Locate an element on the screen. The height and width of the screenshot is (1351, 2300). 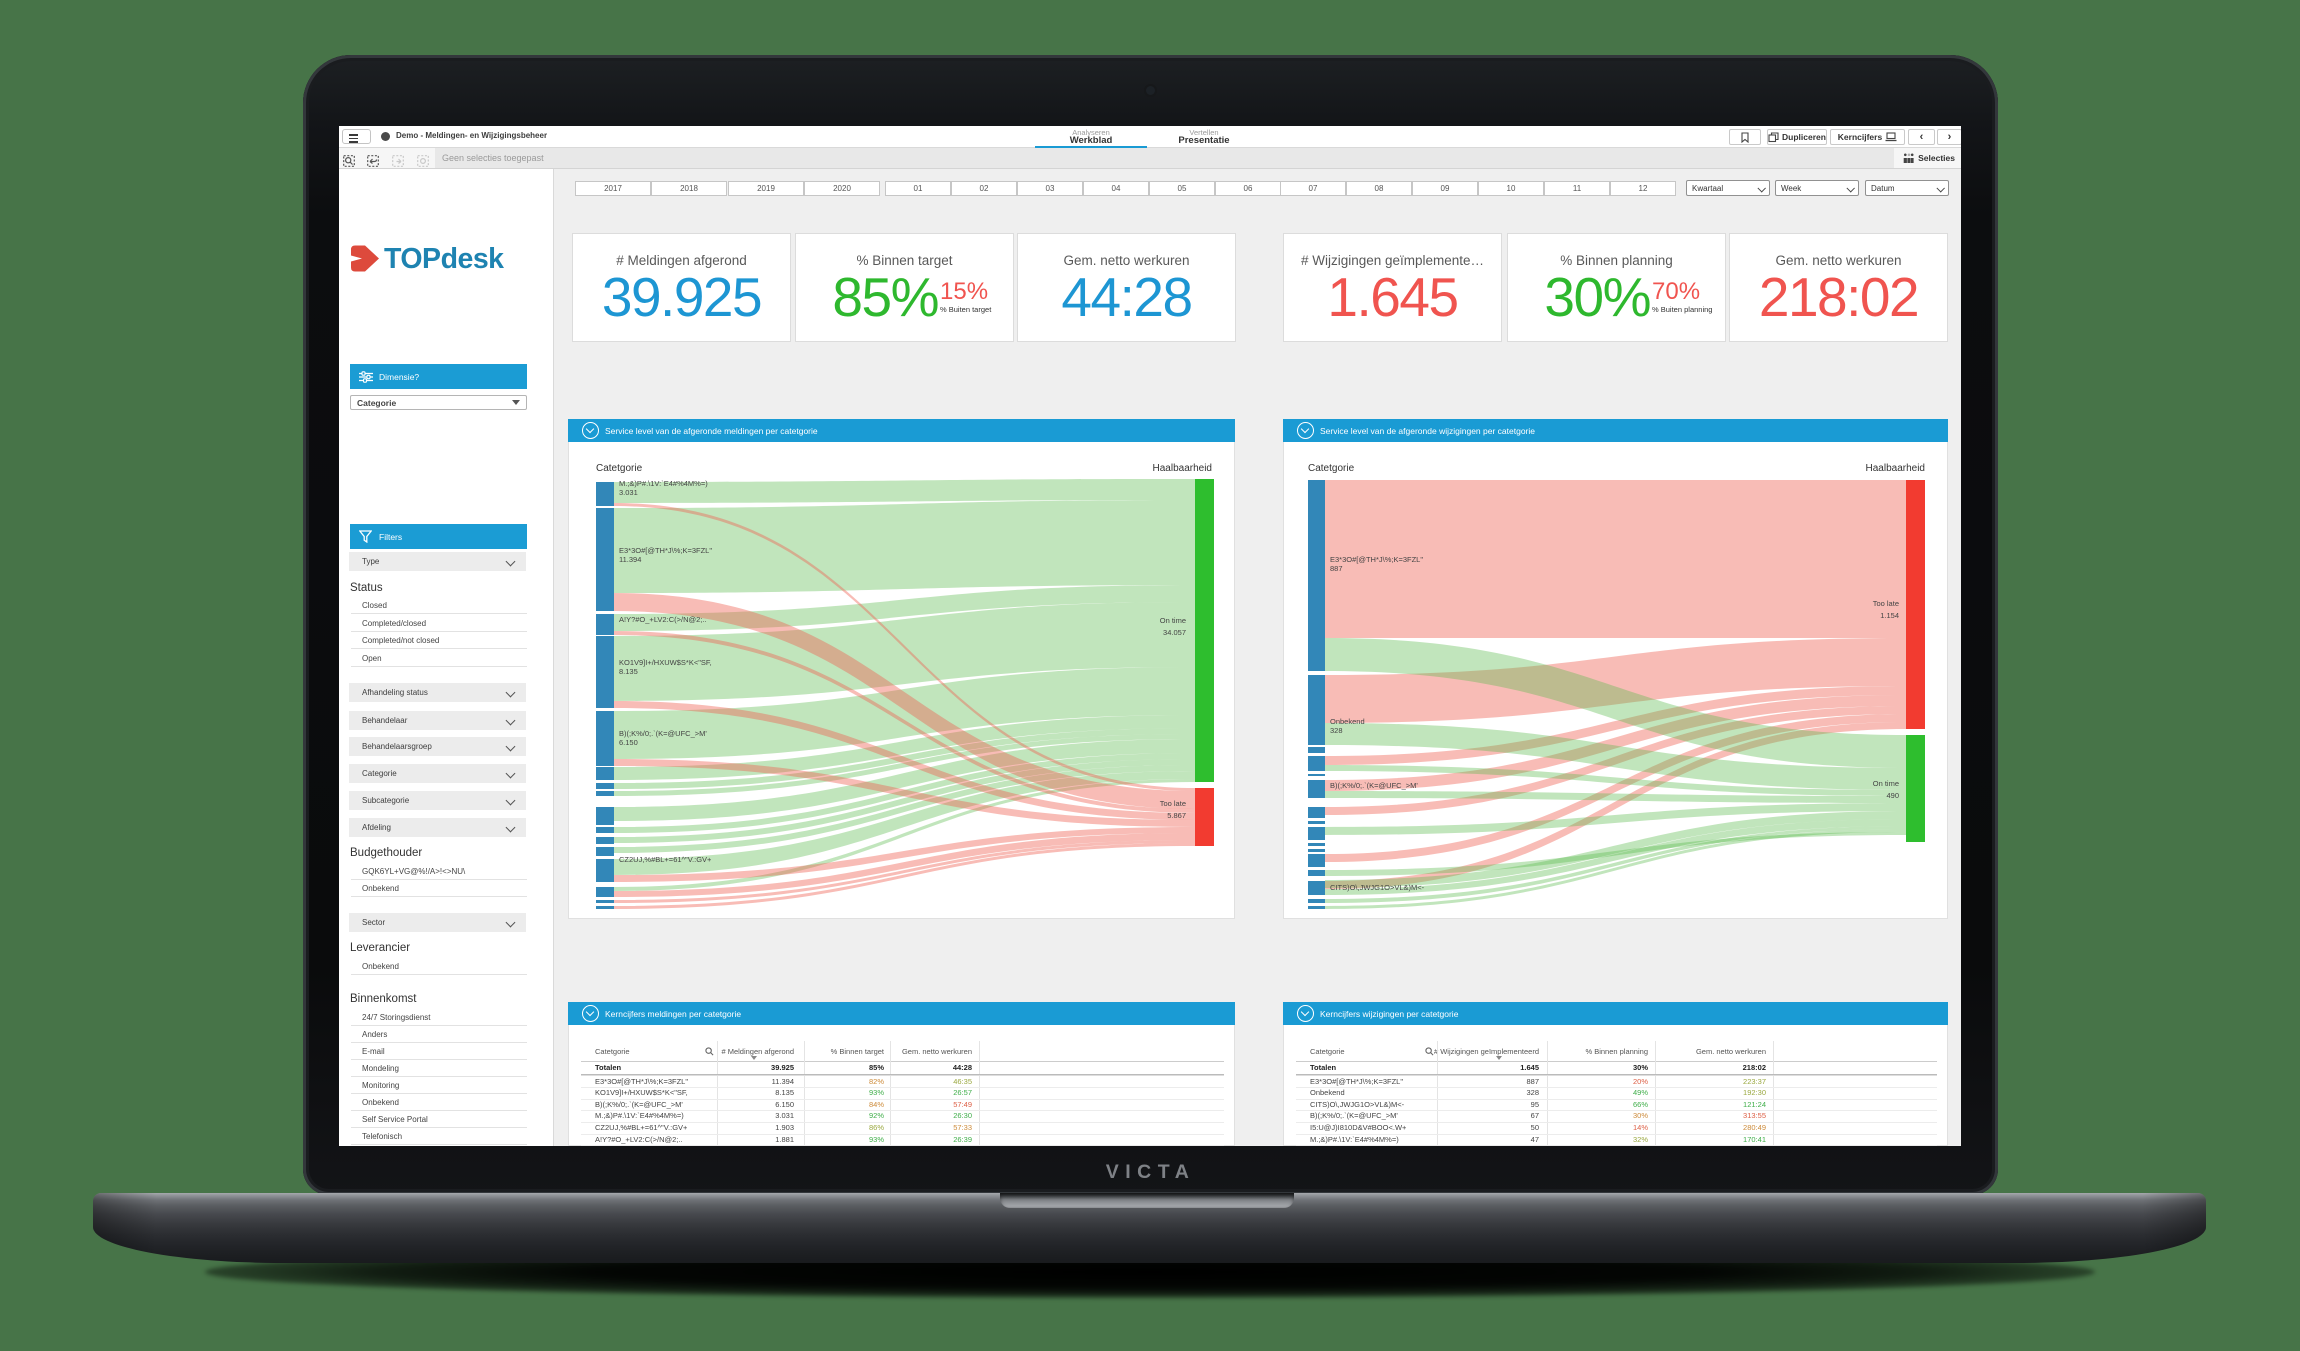
svg-text: TOPdesk is located at coordinates (444, 259).